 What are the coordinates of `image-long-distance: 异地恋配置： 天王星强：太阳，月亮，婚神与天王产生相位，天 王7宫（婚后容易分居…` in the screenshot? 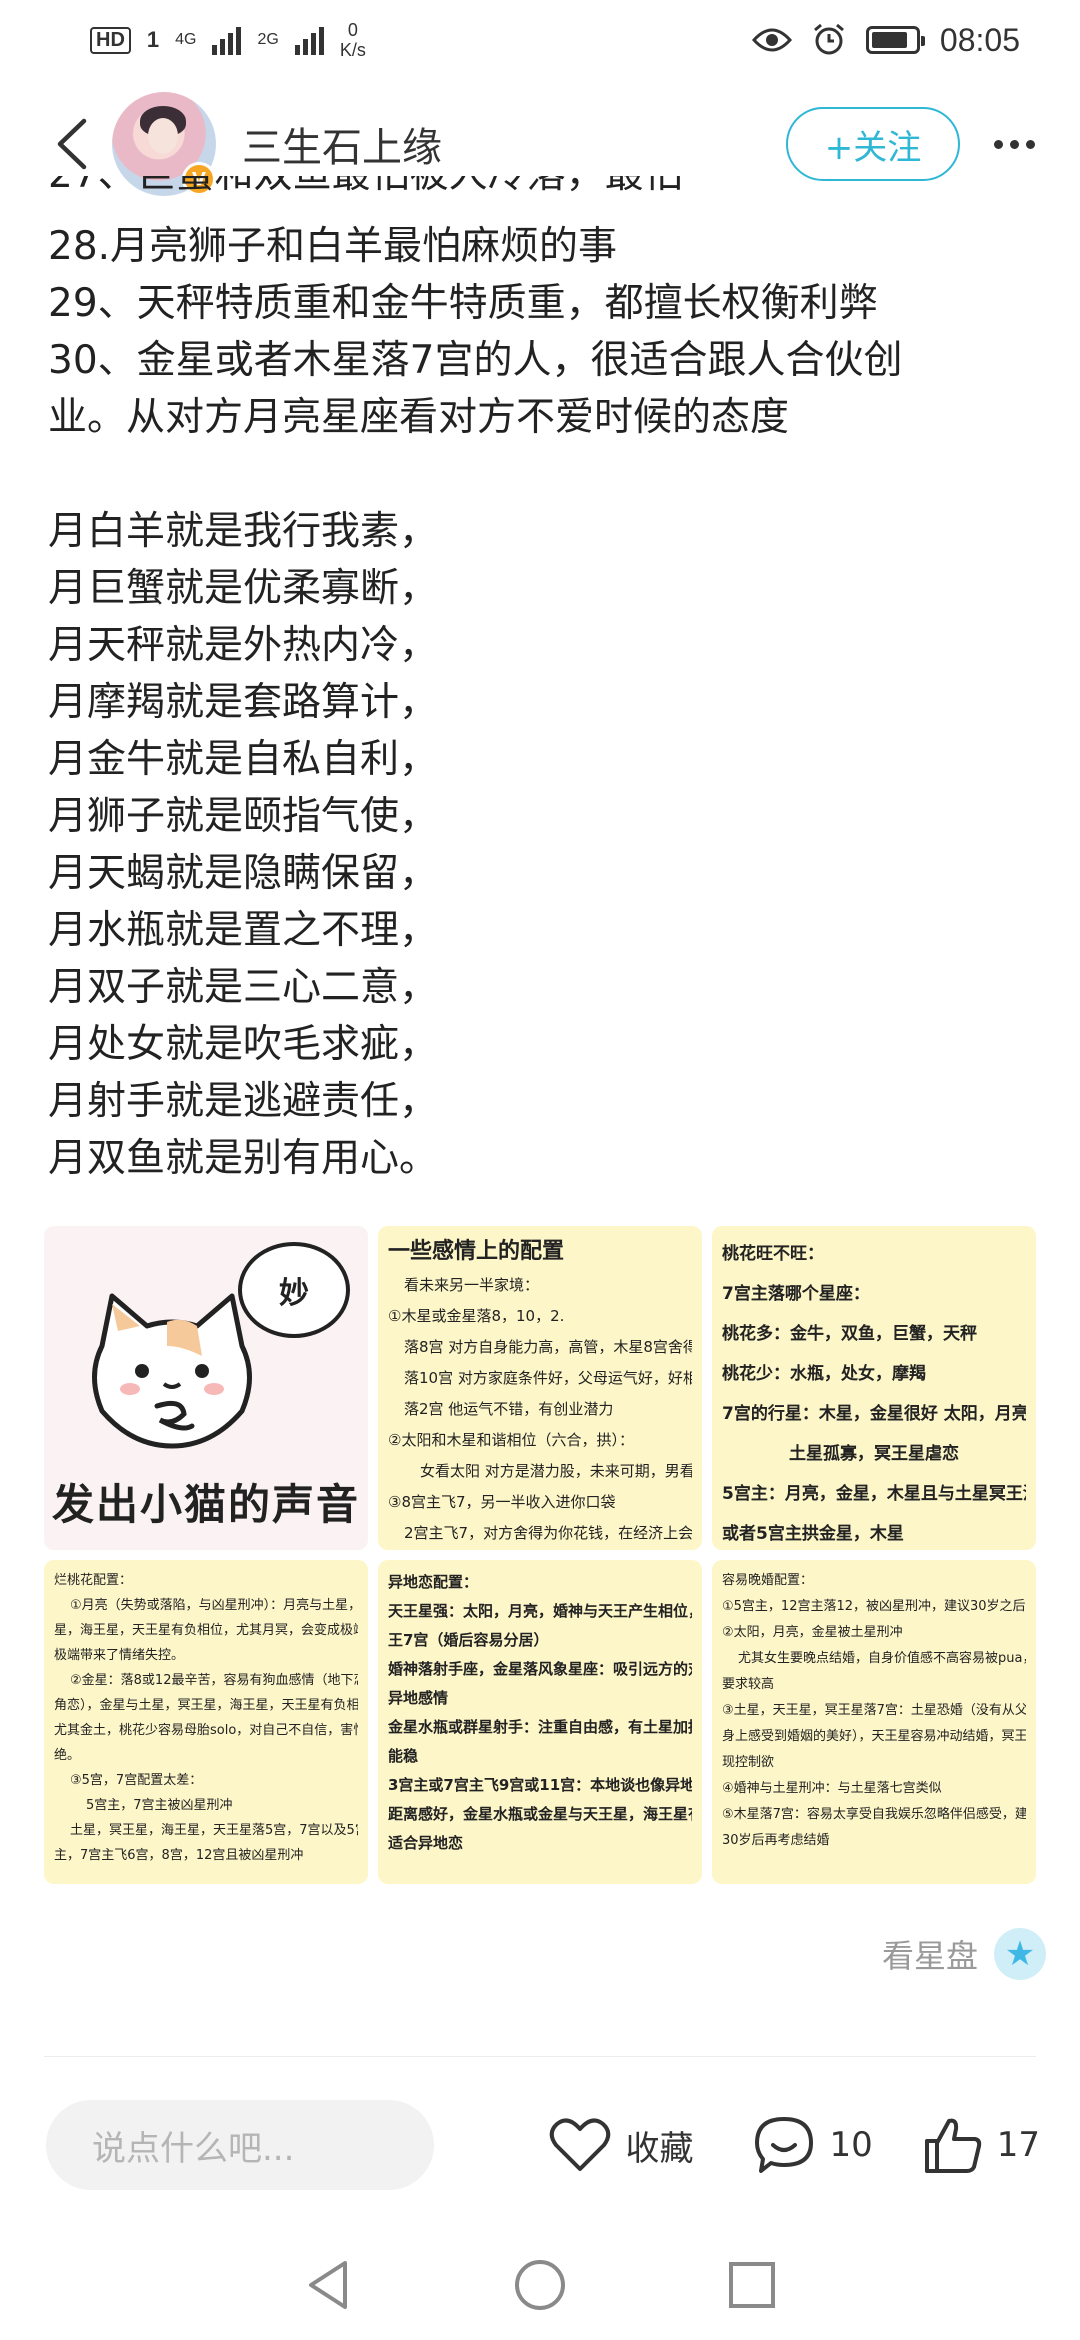 It's located at (540, 1722).